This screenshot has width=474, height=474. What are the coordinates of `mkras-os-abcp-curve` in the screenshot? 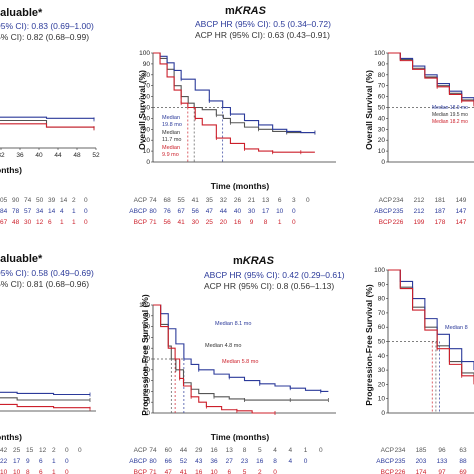 It's located at (234, 93).